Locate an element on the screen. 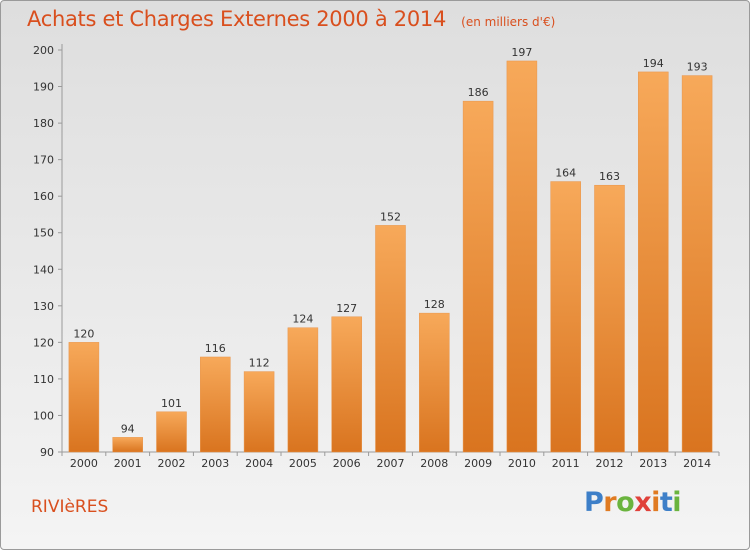 This screenshot has height=550, width=750. x-tick-label-2001: 2001 is located at coordinates (128, 463).